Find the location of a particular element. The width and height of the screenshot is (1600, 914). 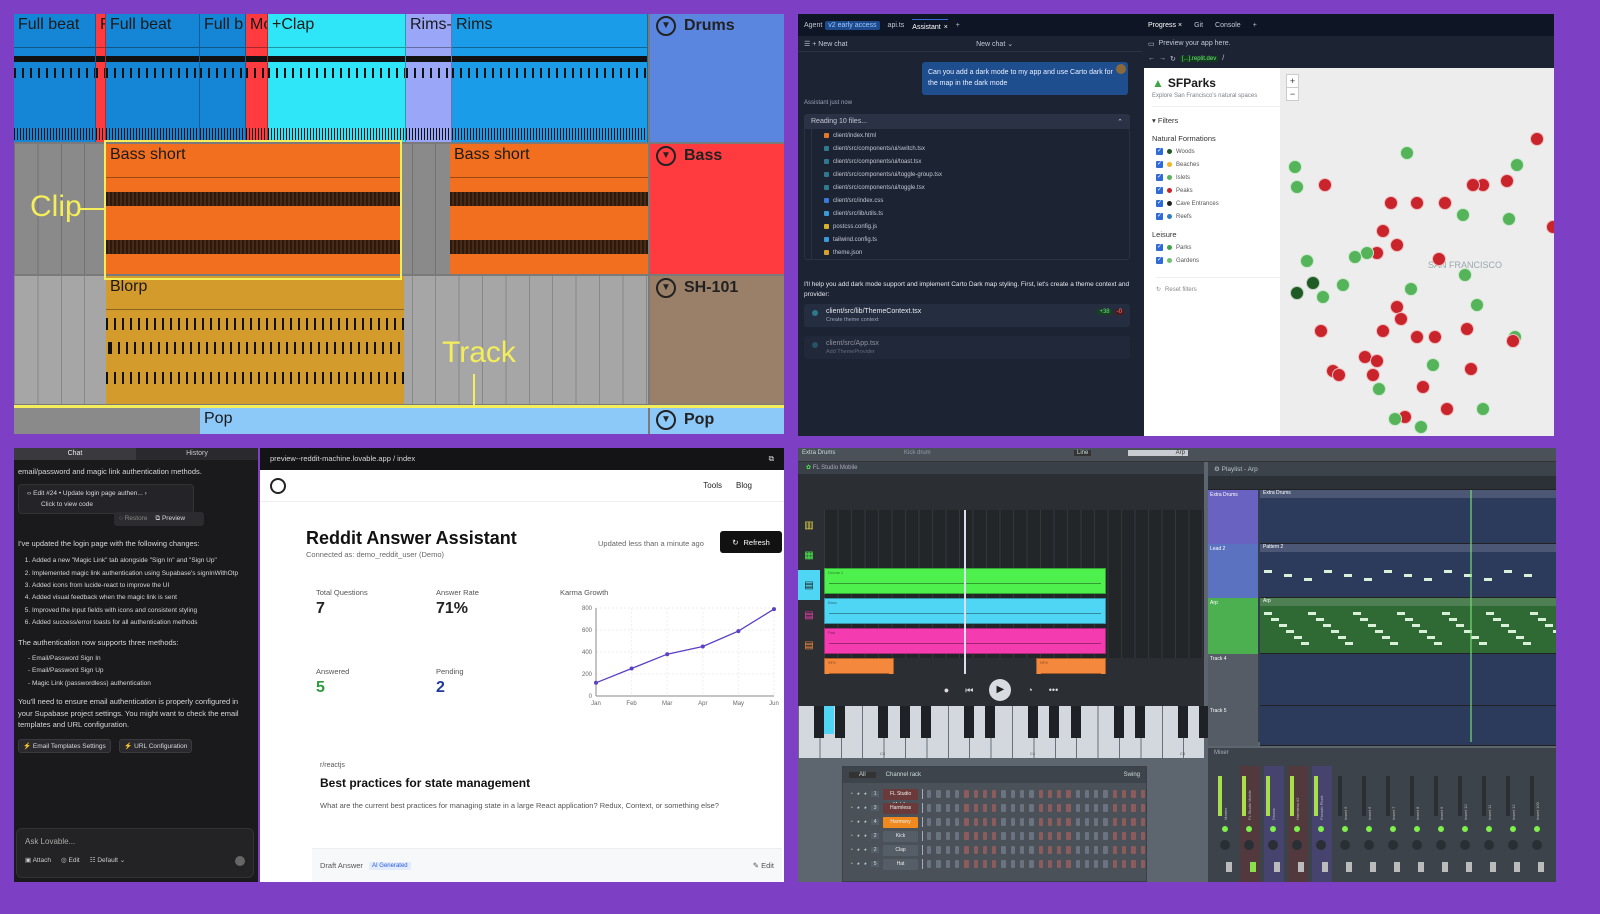

map: + − SAN FRANCISCO is located at coordinates (1417, 252).